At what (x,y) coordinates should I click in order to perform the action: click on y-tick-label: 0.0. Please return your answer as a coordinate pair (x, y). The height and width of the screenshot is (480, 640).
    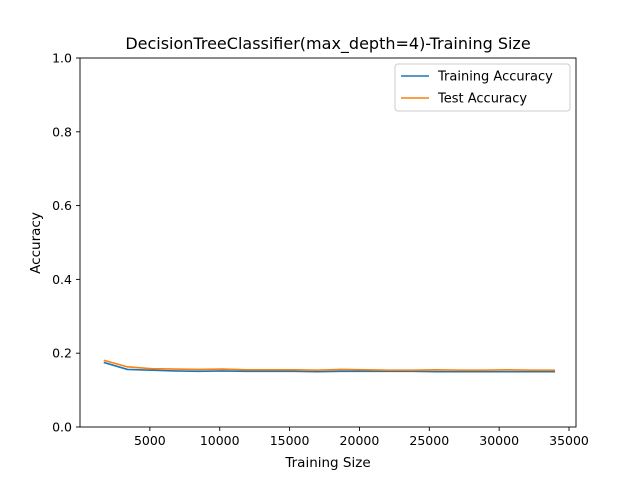
    Looking at the image, I should click on (62, 427).